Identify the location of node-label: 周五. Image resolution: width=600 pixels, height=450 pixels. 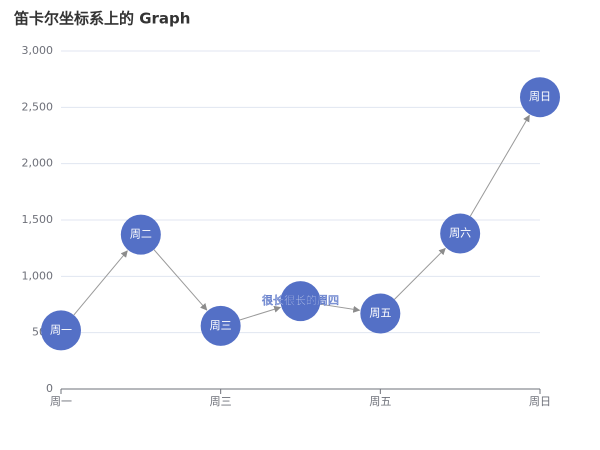
(380, 313).